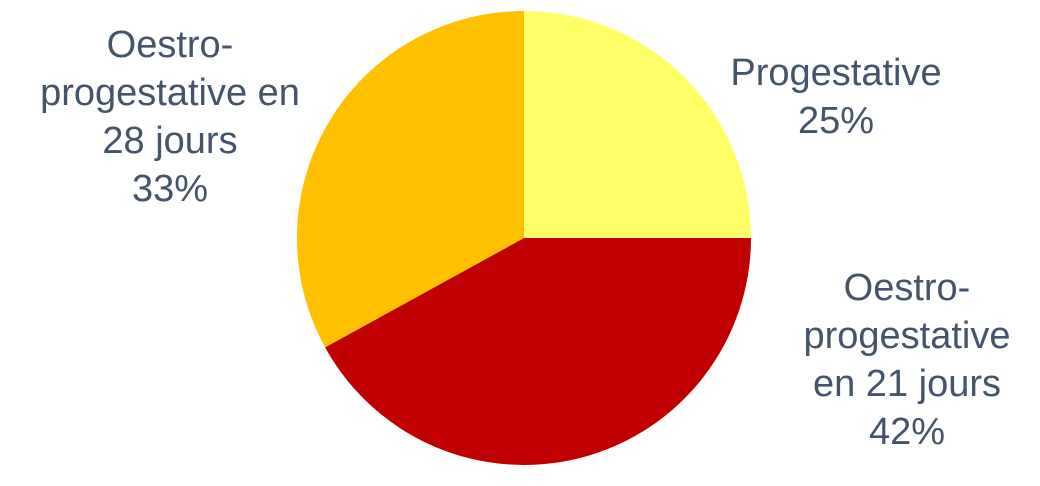 The height and width of the screenshot is (486, 1040). What do you see at coordinates (906, 336) in the screenshot?
I see `slice-category-label: progestative` at bounding box center [906, 336].